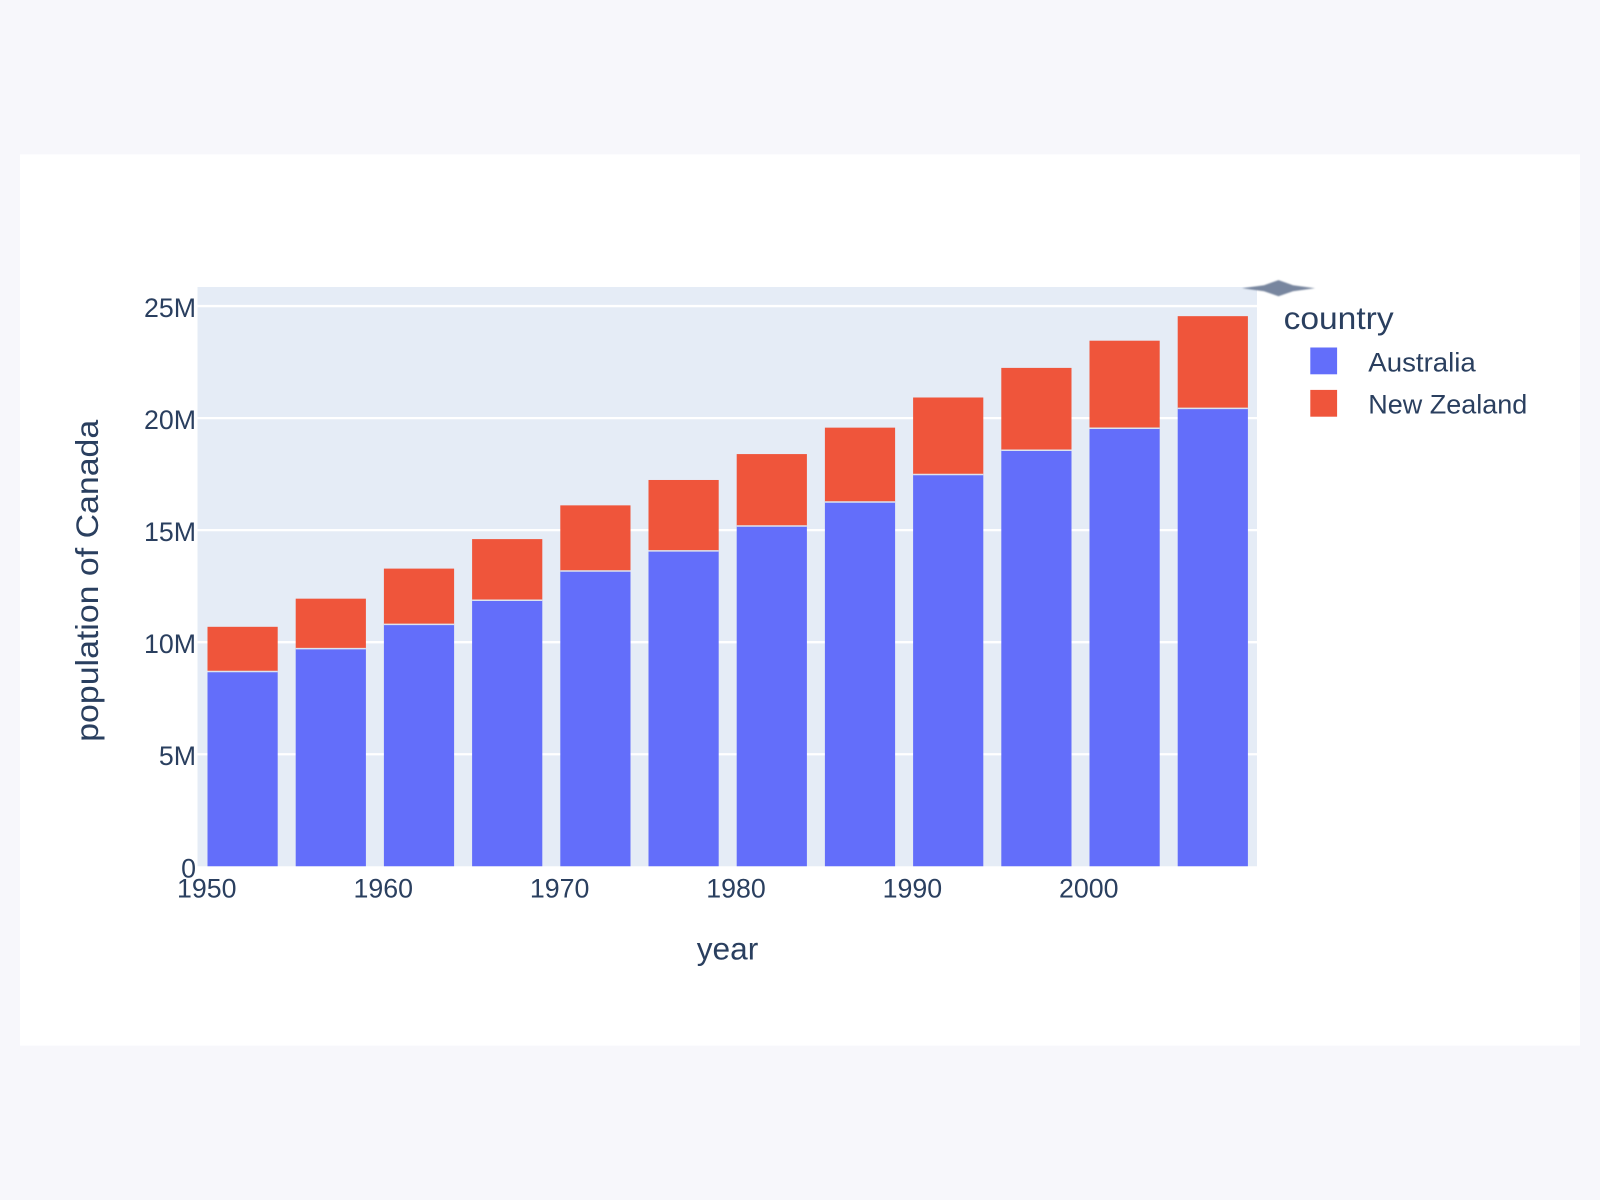 The width and height of the screenshot is (1600, 1200). What do you see at coordinates (736, 889) in the screenshot?
I see `svg-text: 1980` at bounding box center [736, 889].